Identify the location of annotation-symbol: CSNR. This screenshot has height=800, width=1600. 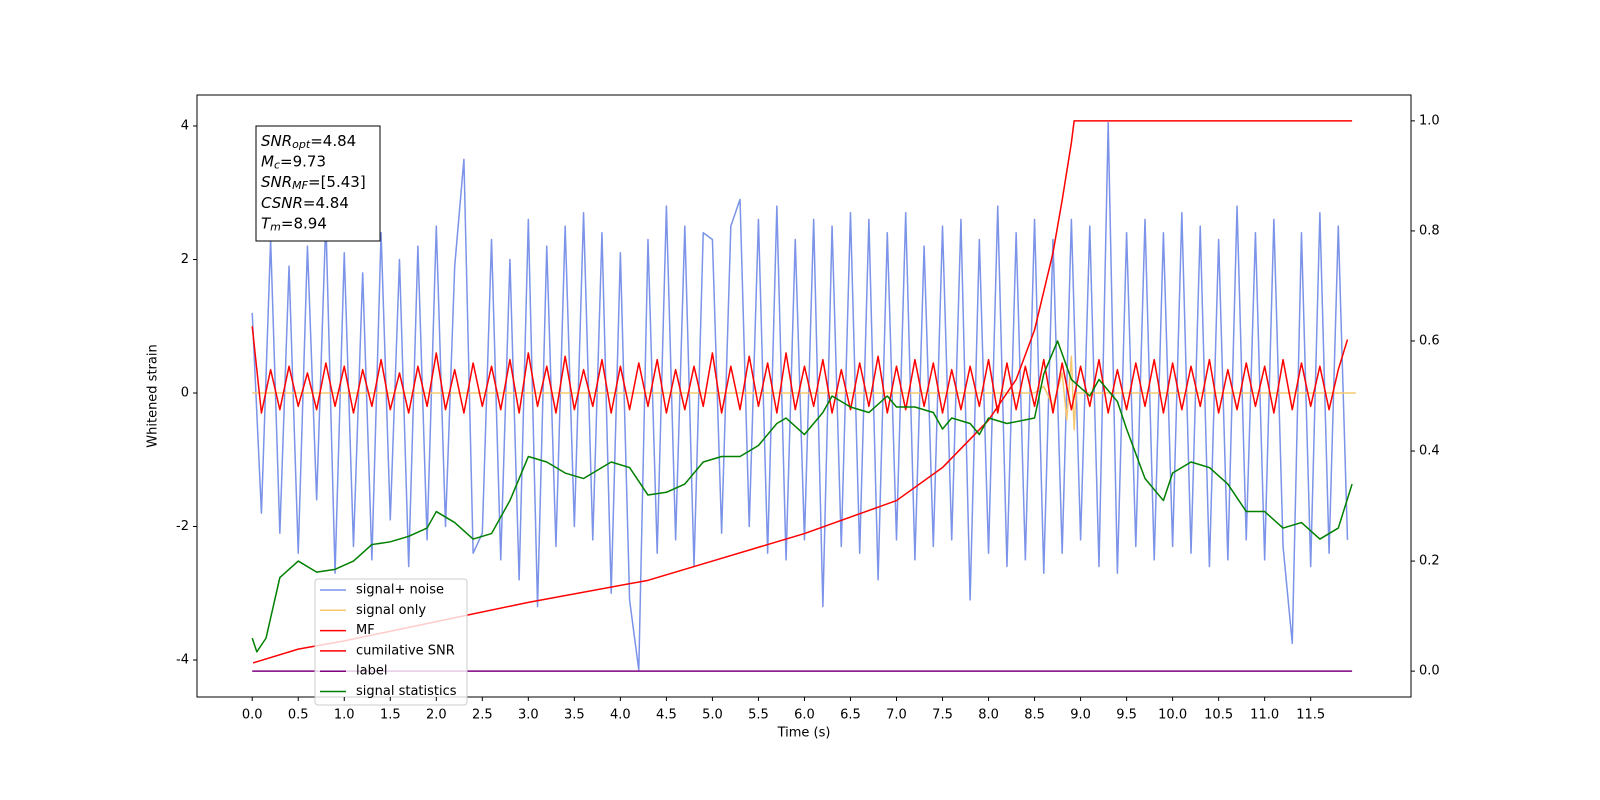
(282, 202).